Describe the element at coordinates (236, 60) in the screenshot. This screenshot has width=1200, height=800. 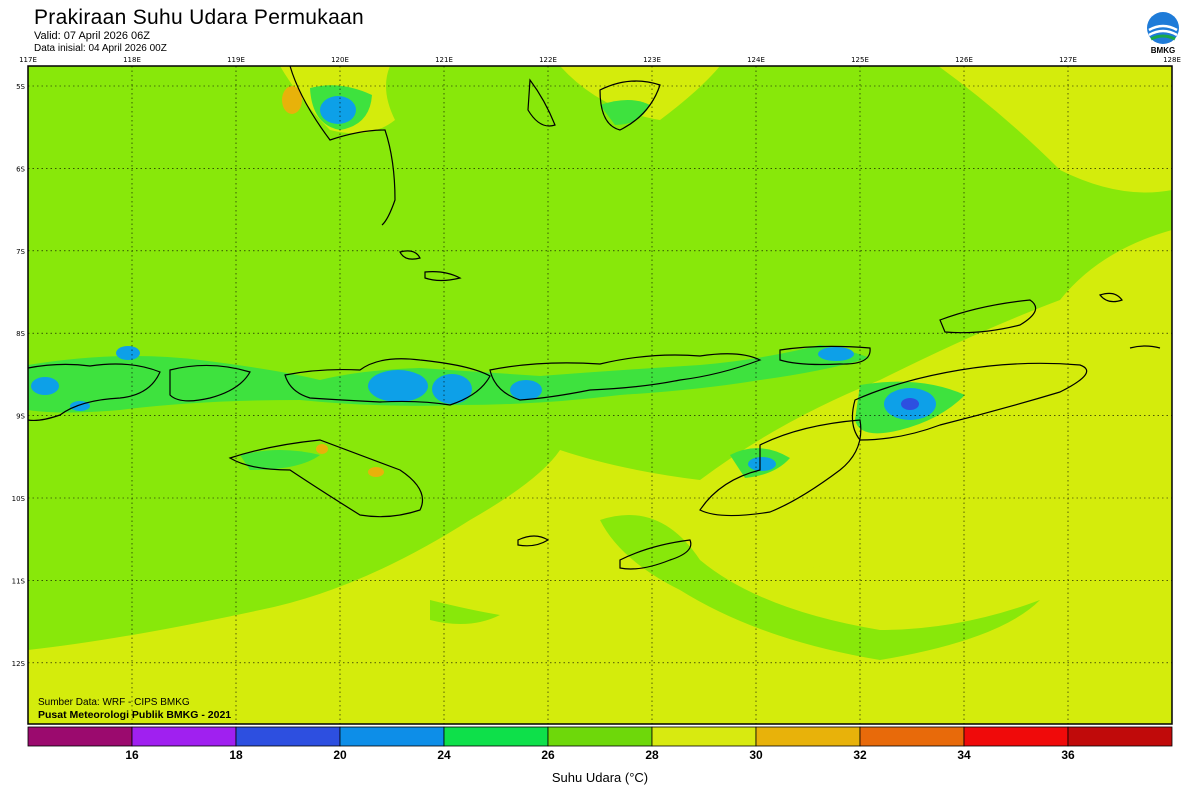
I see `lon-label: 119E` at that location.